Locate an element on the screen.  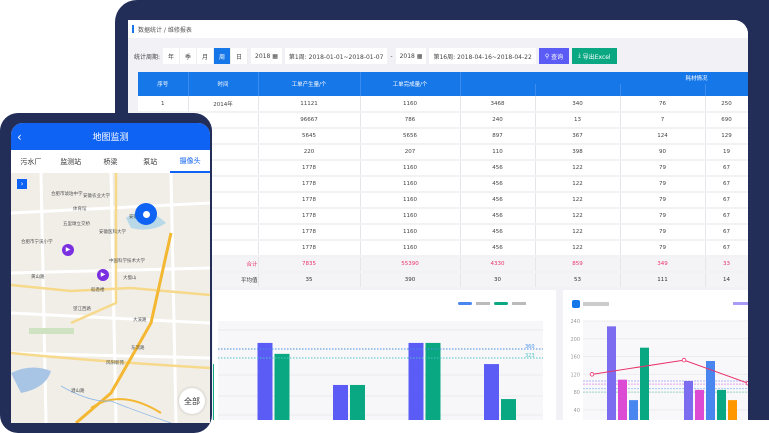
week-end-select: 第16周: 2018-04-16~2018-04-22 is located at coordinates (482, 56).